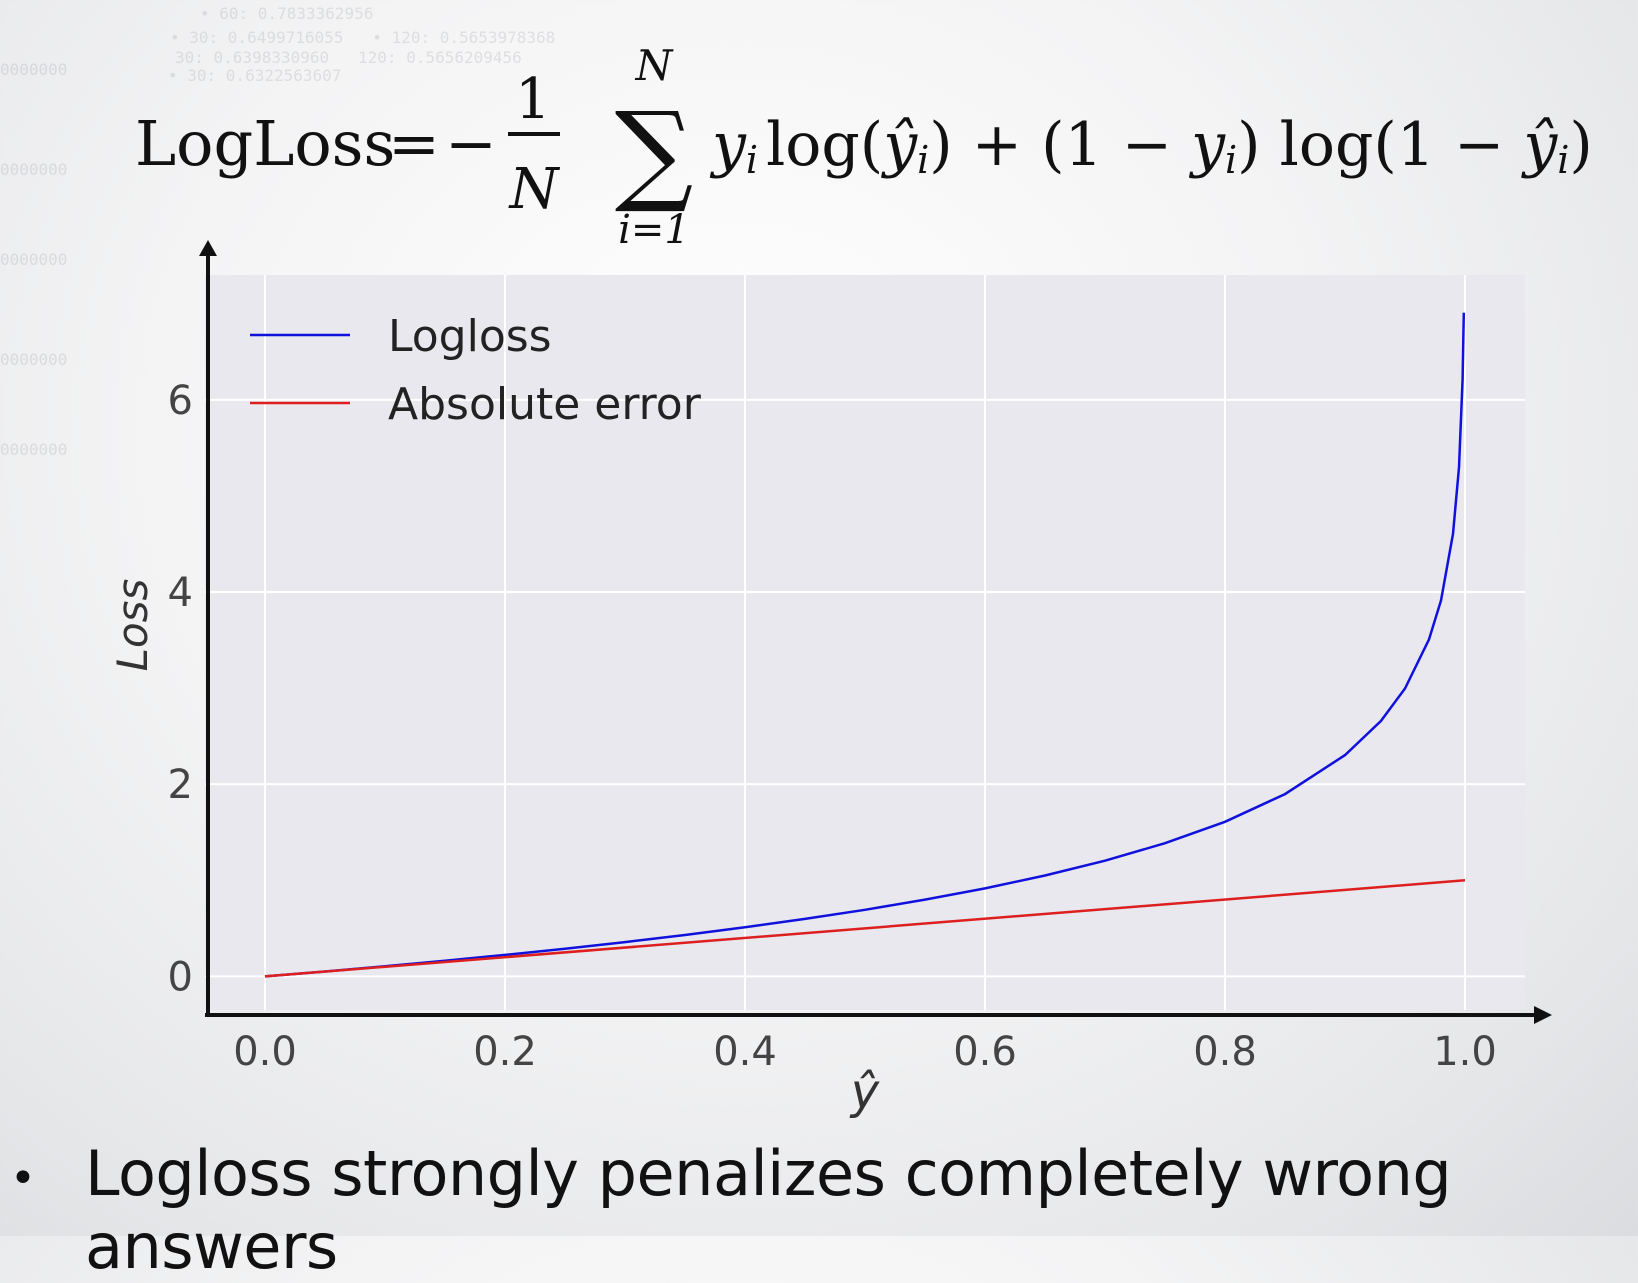 Image resolution: width=1638 pixels, height=1283 pixels. What do you see at coordinates (265, 1052) in the screenshot?
I see `x-tick-label: 0.0` at bounding box center [265, 1052].